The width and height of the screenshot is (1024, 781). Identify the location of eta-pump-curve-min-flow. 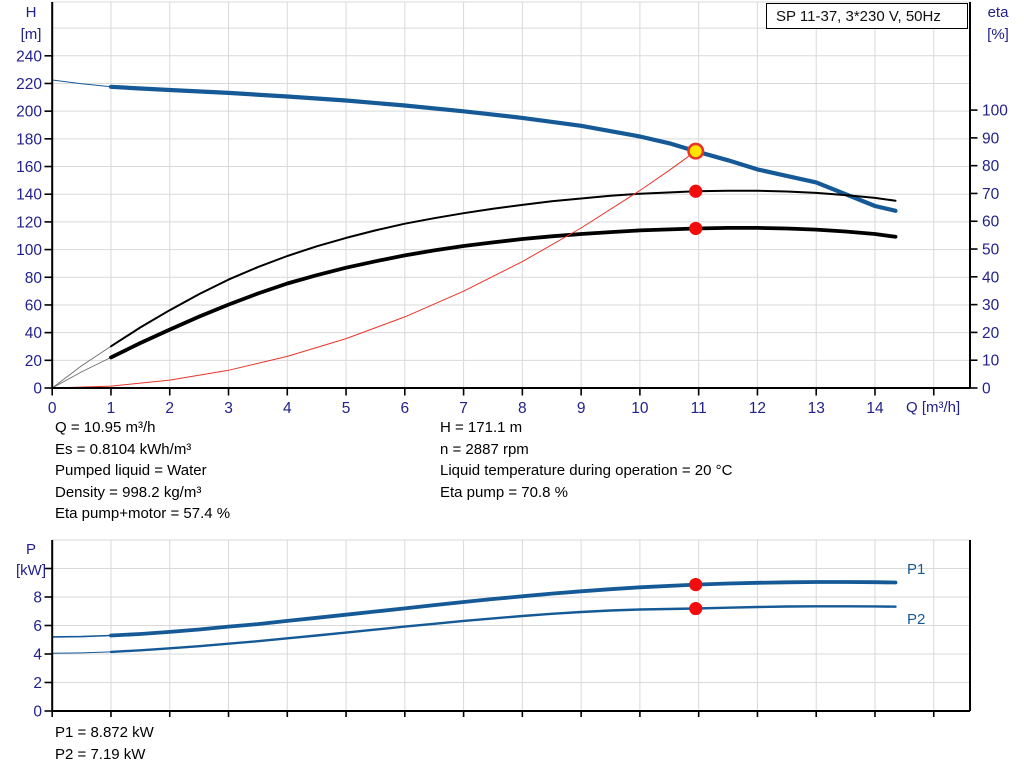
(81, 367).